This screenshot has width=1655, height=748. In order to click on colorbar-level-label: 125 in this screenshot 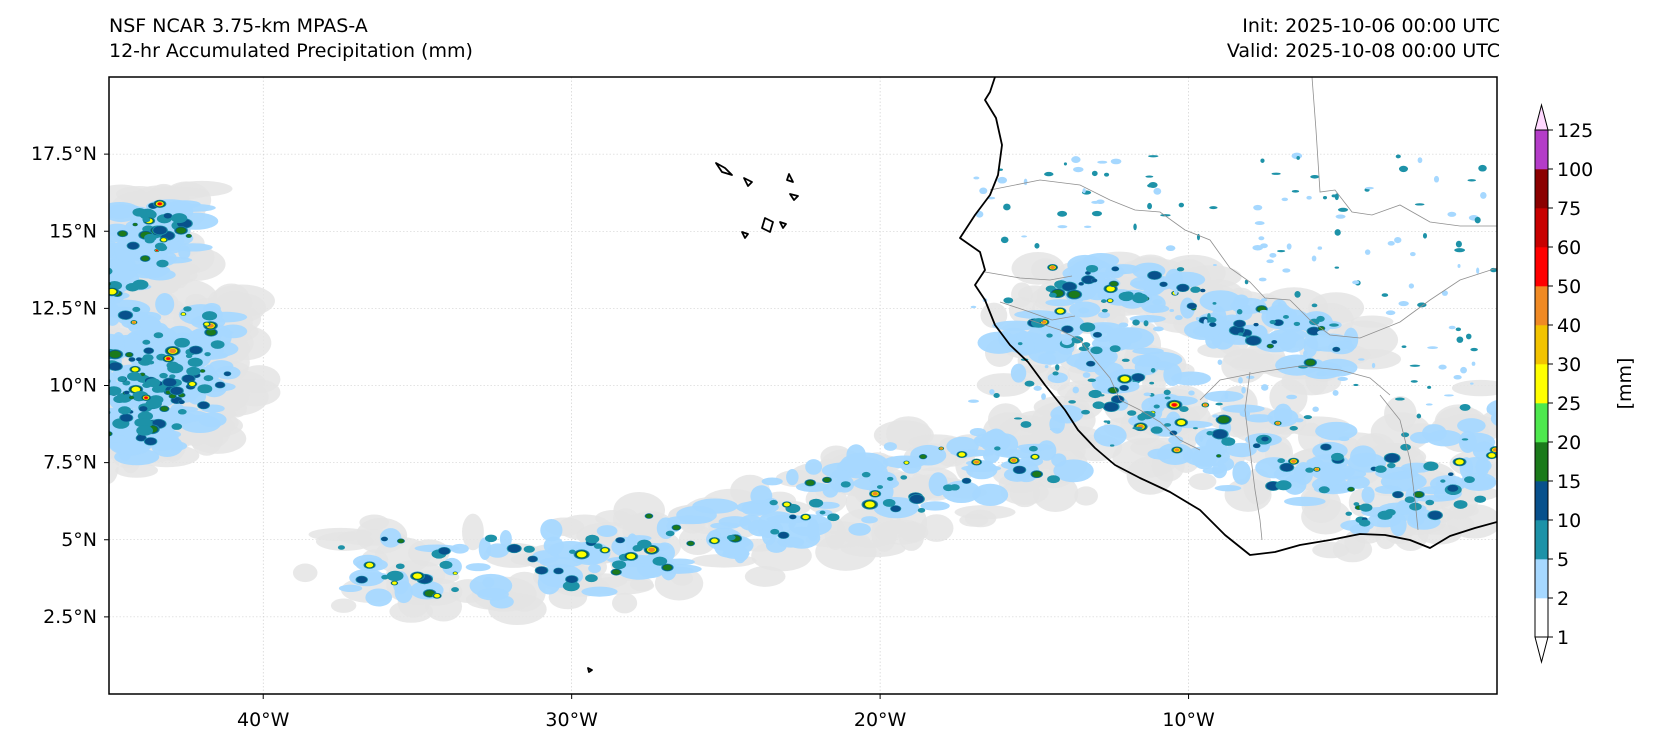, I will do `click(1575, 131)`.